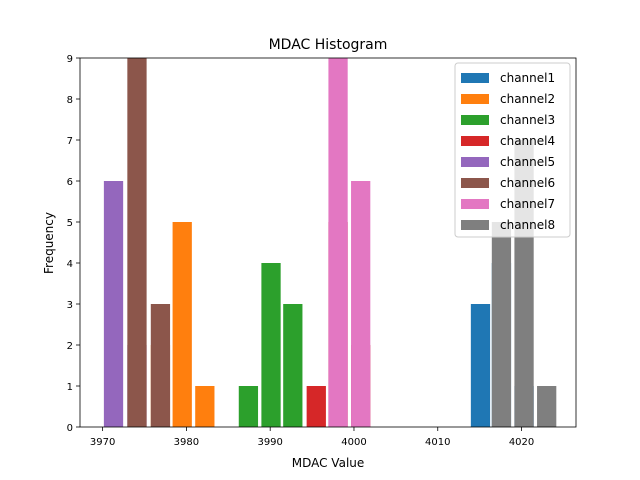 This screenshot has width=640, height=480. What do you see at coordinates (527, 99) in the screenshot?
I see `legend-label-channel2: channel2` at bounding box center [527, 99].